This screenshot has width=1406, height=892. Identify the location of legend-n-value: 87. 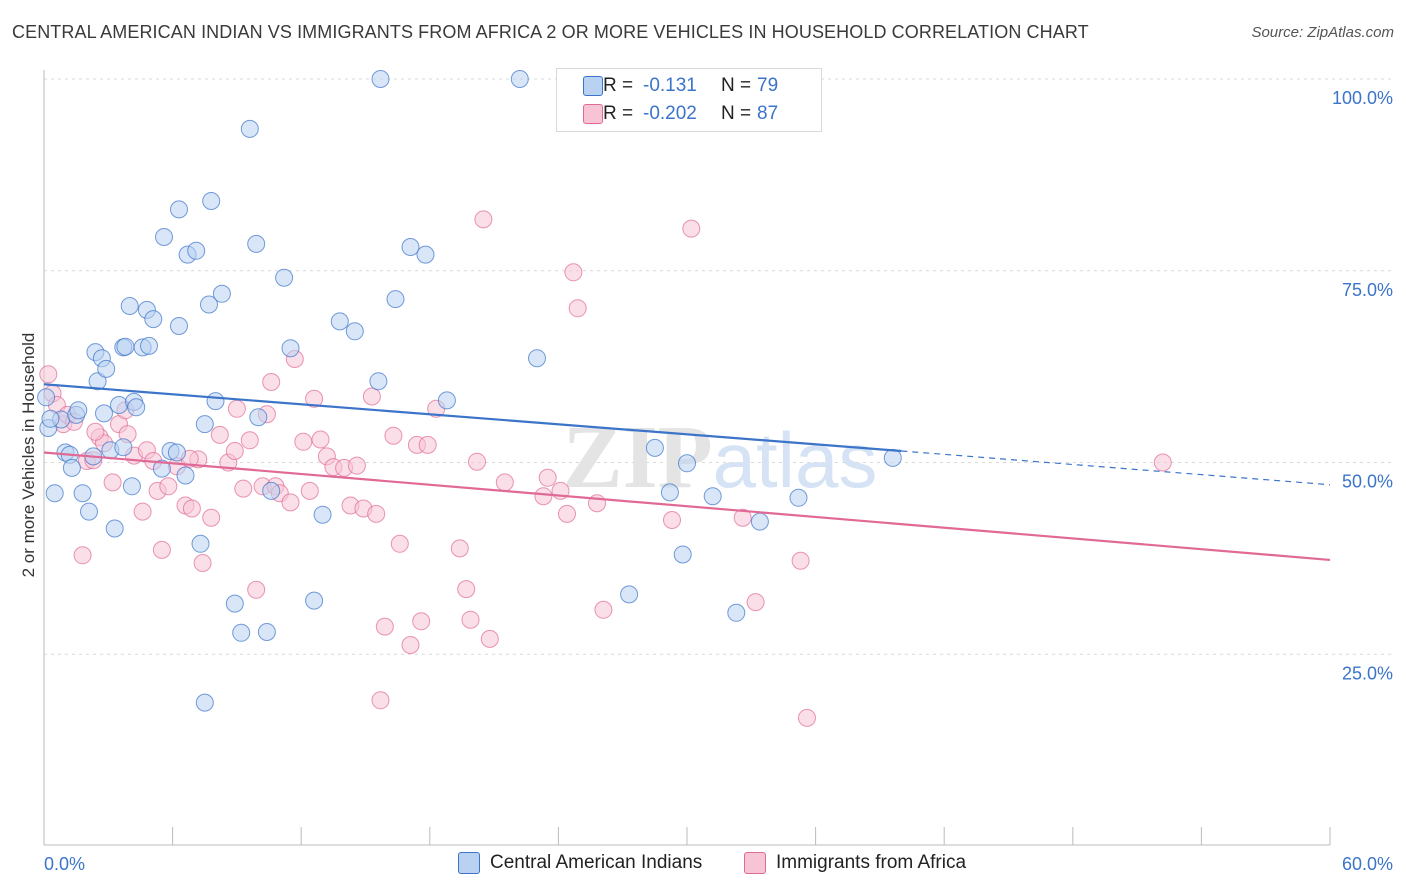
(768, 113).